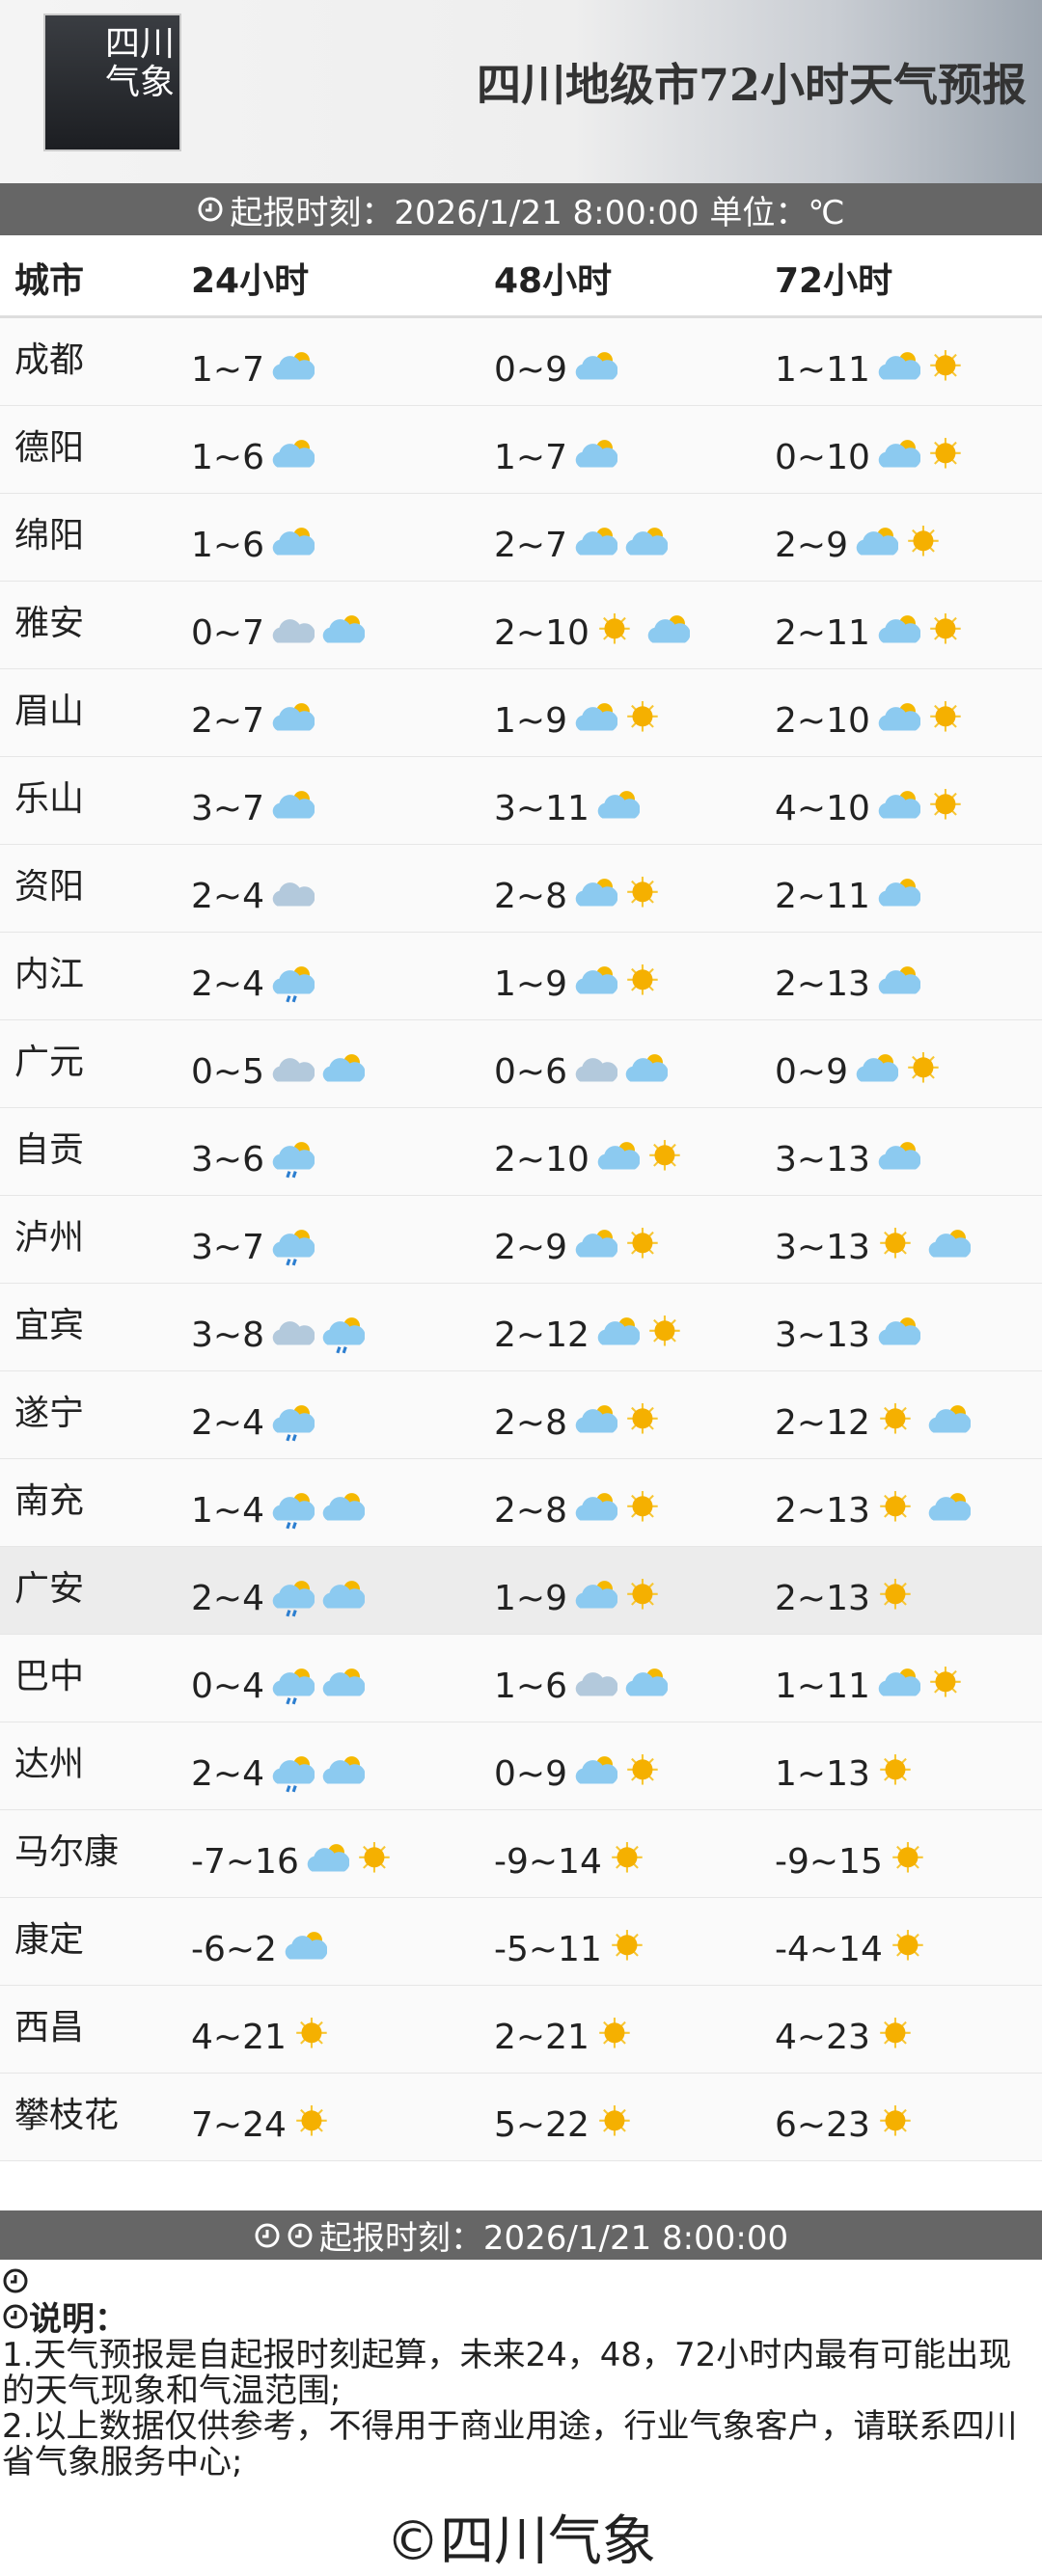  I want to click on temperature-range: 3~11, so click(542, 808).